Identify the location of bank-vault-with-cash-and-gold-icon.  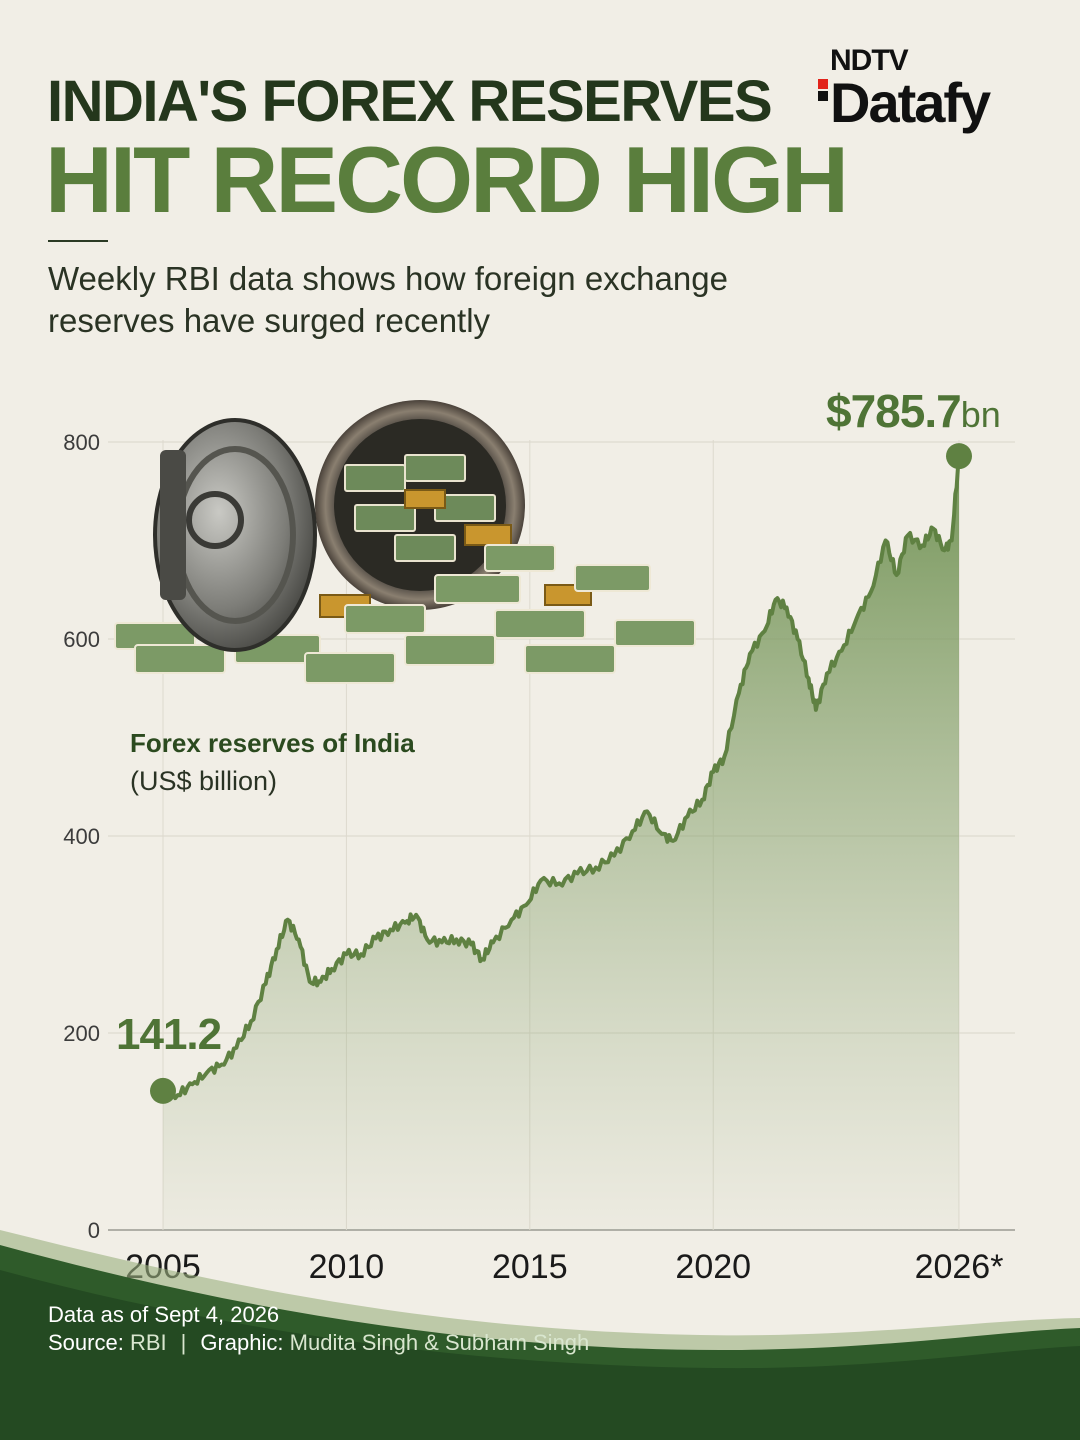
(405, 542).